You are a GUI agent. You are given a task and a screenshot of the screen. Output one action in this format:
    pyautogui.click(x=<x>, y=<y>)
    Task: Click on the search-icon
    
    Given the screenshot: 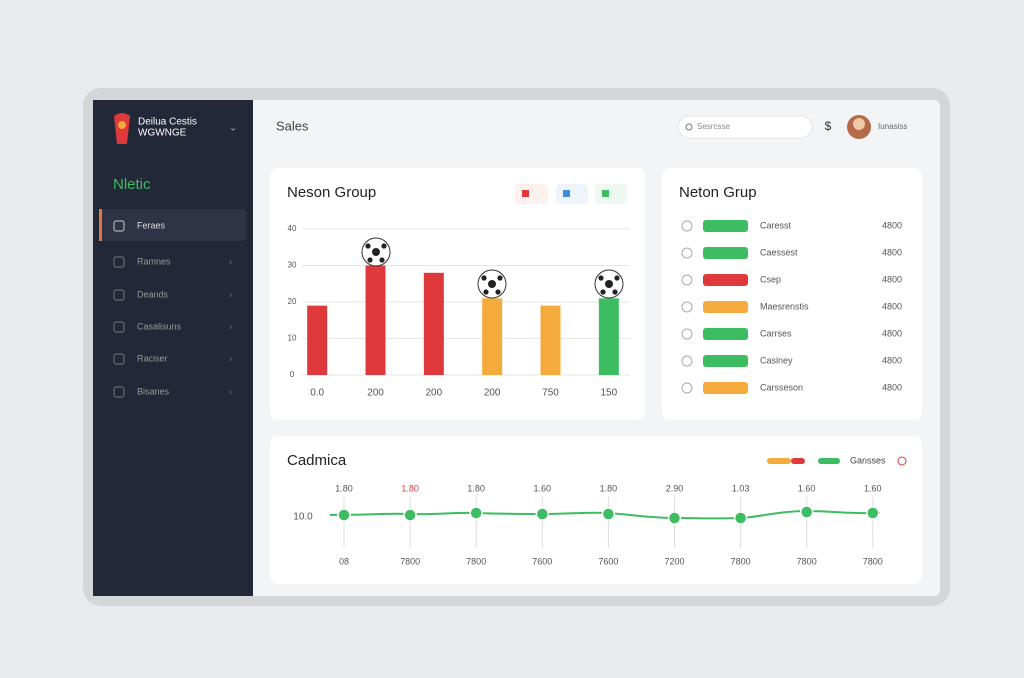 What is the action you would take?
    pyautogui.click(x=689, y=127)
    